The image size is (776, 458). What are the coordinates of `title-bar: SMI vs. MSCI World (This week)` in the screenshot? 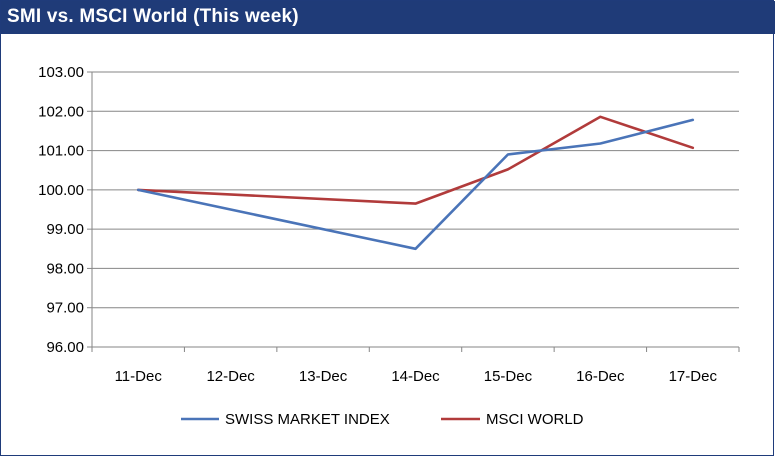 It's located at (388, 17).